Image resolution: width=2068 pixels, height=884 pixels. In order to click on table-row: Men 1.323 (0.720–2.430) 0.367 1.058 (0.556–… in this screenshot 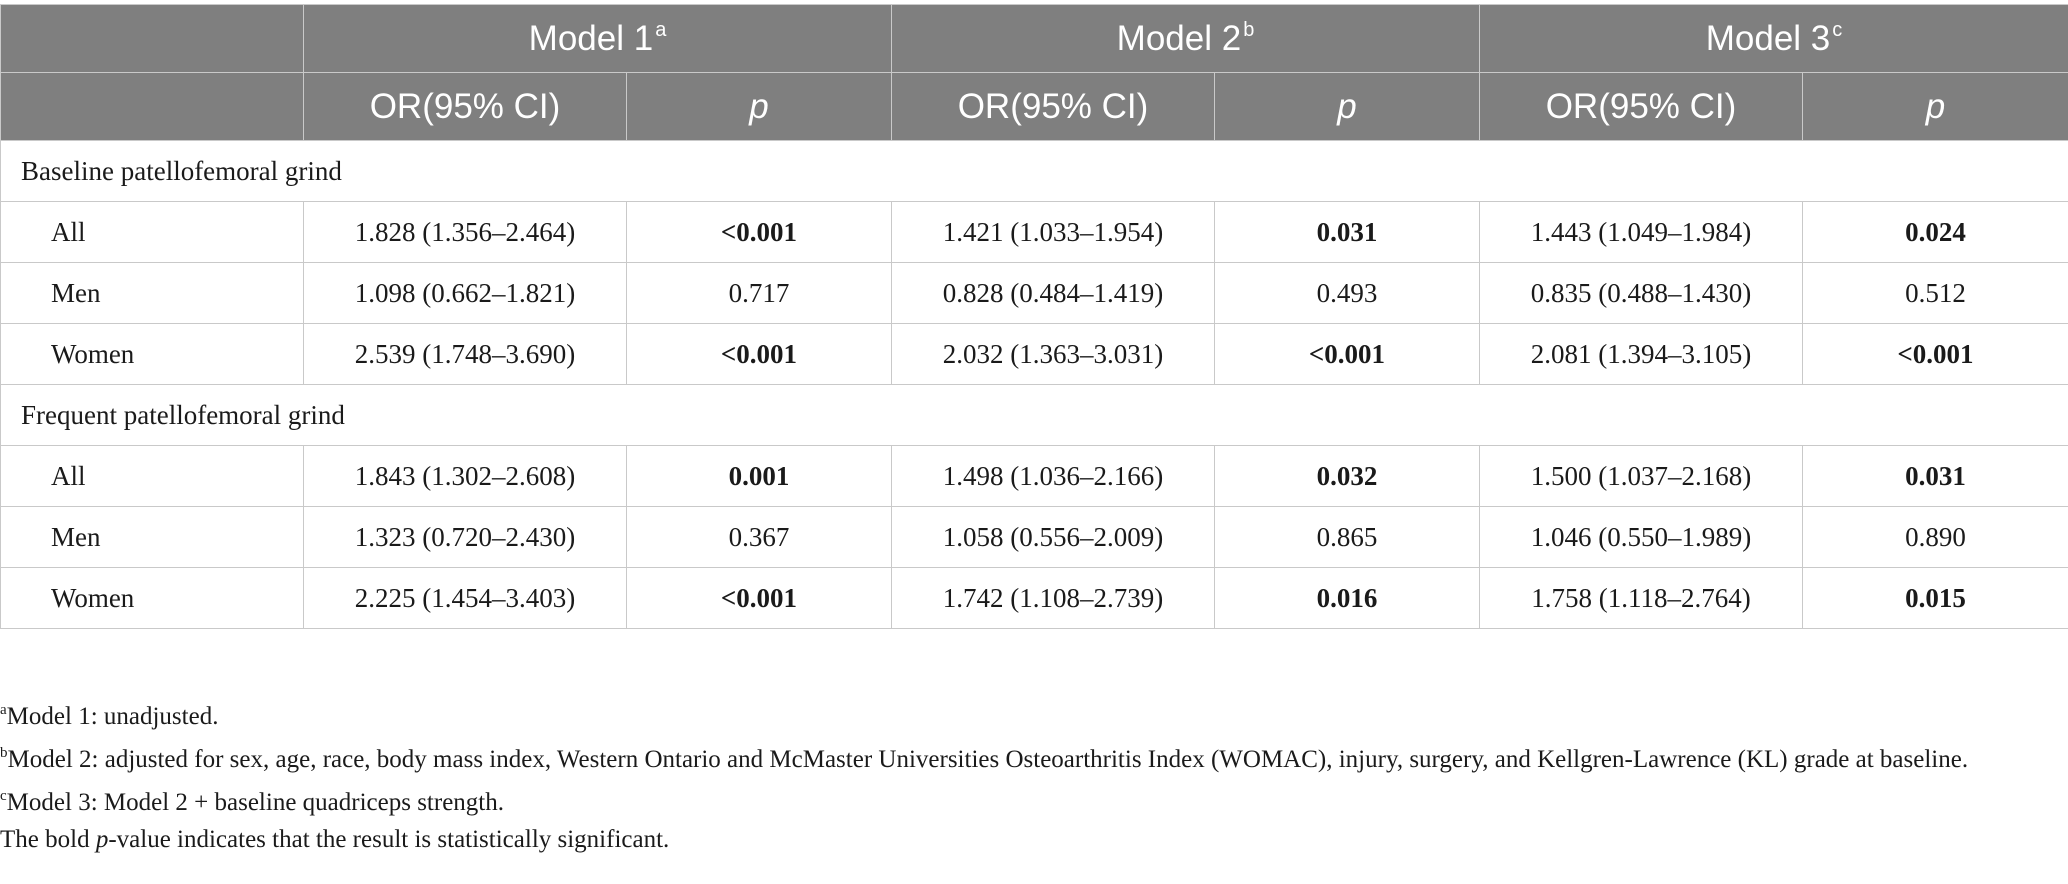, I will do `click(1034, 537)`.